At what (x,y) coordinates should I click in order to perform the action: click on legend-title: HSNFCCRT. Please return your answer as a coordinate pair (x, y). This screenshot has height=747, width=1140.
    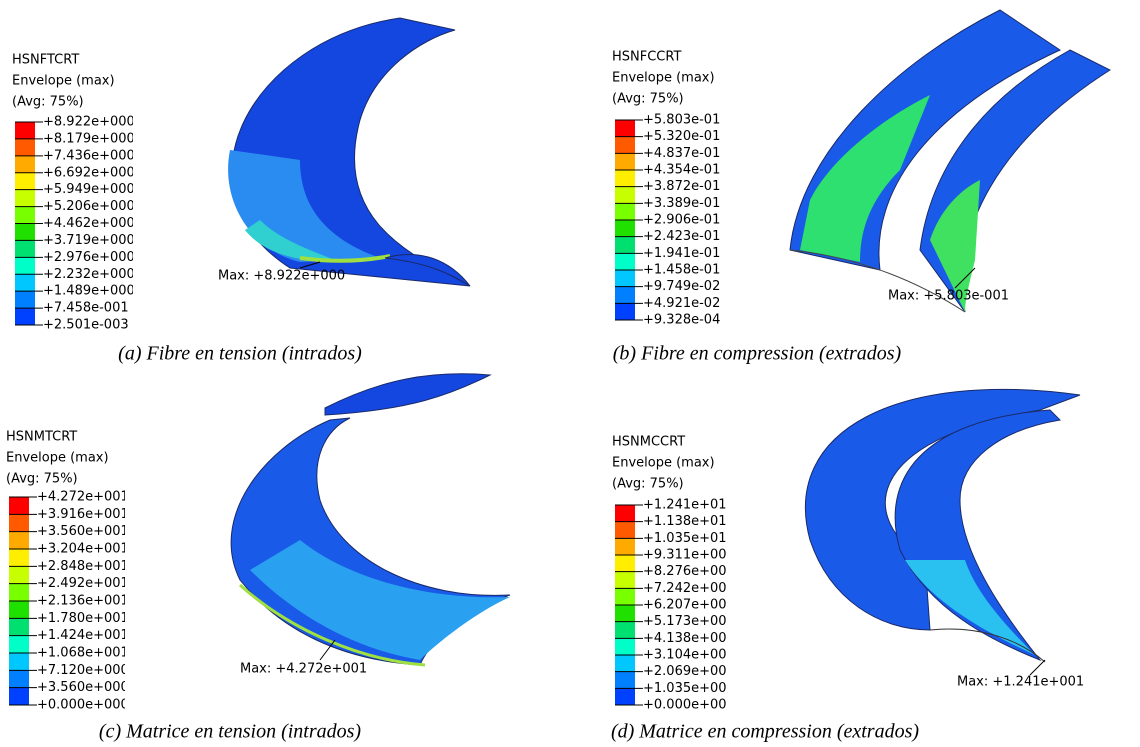
    Looking at the image, I should click on (646, 57).